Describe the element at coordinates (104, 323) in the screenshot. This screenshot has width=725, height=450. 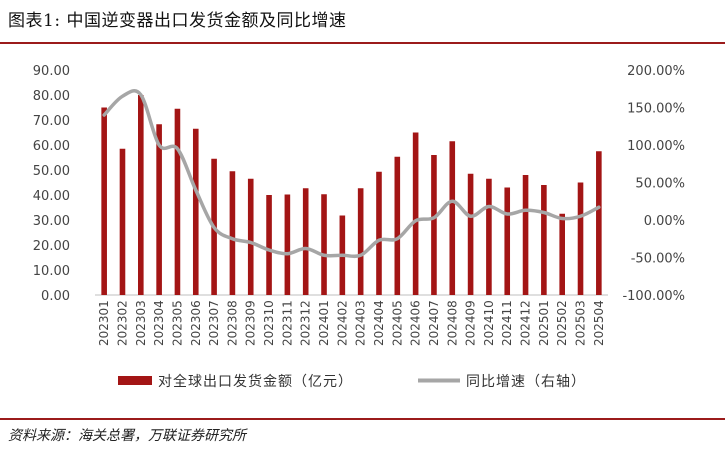
I see `x-axis-tick-label: 202301` at that location.